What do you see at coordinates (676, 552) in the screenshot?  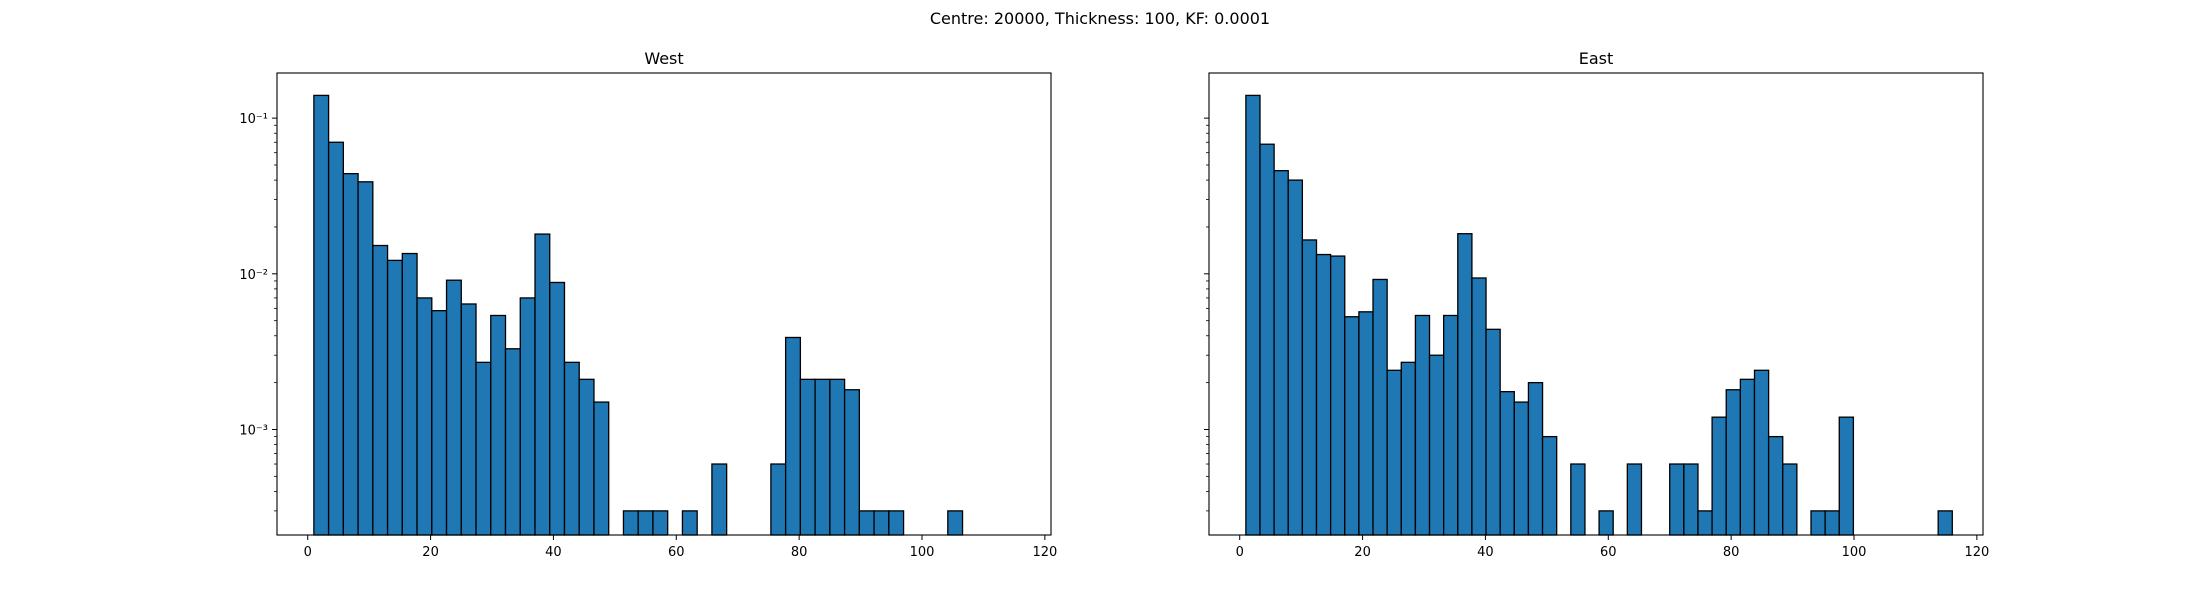 I see `west-x-tick-label: 60` at bounding box center [676, 552].